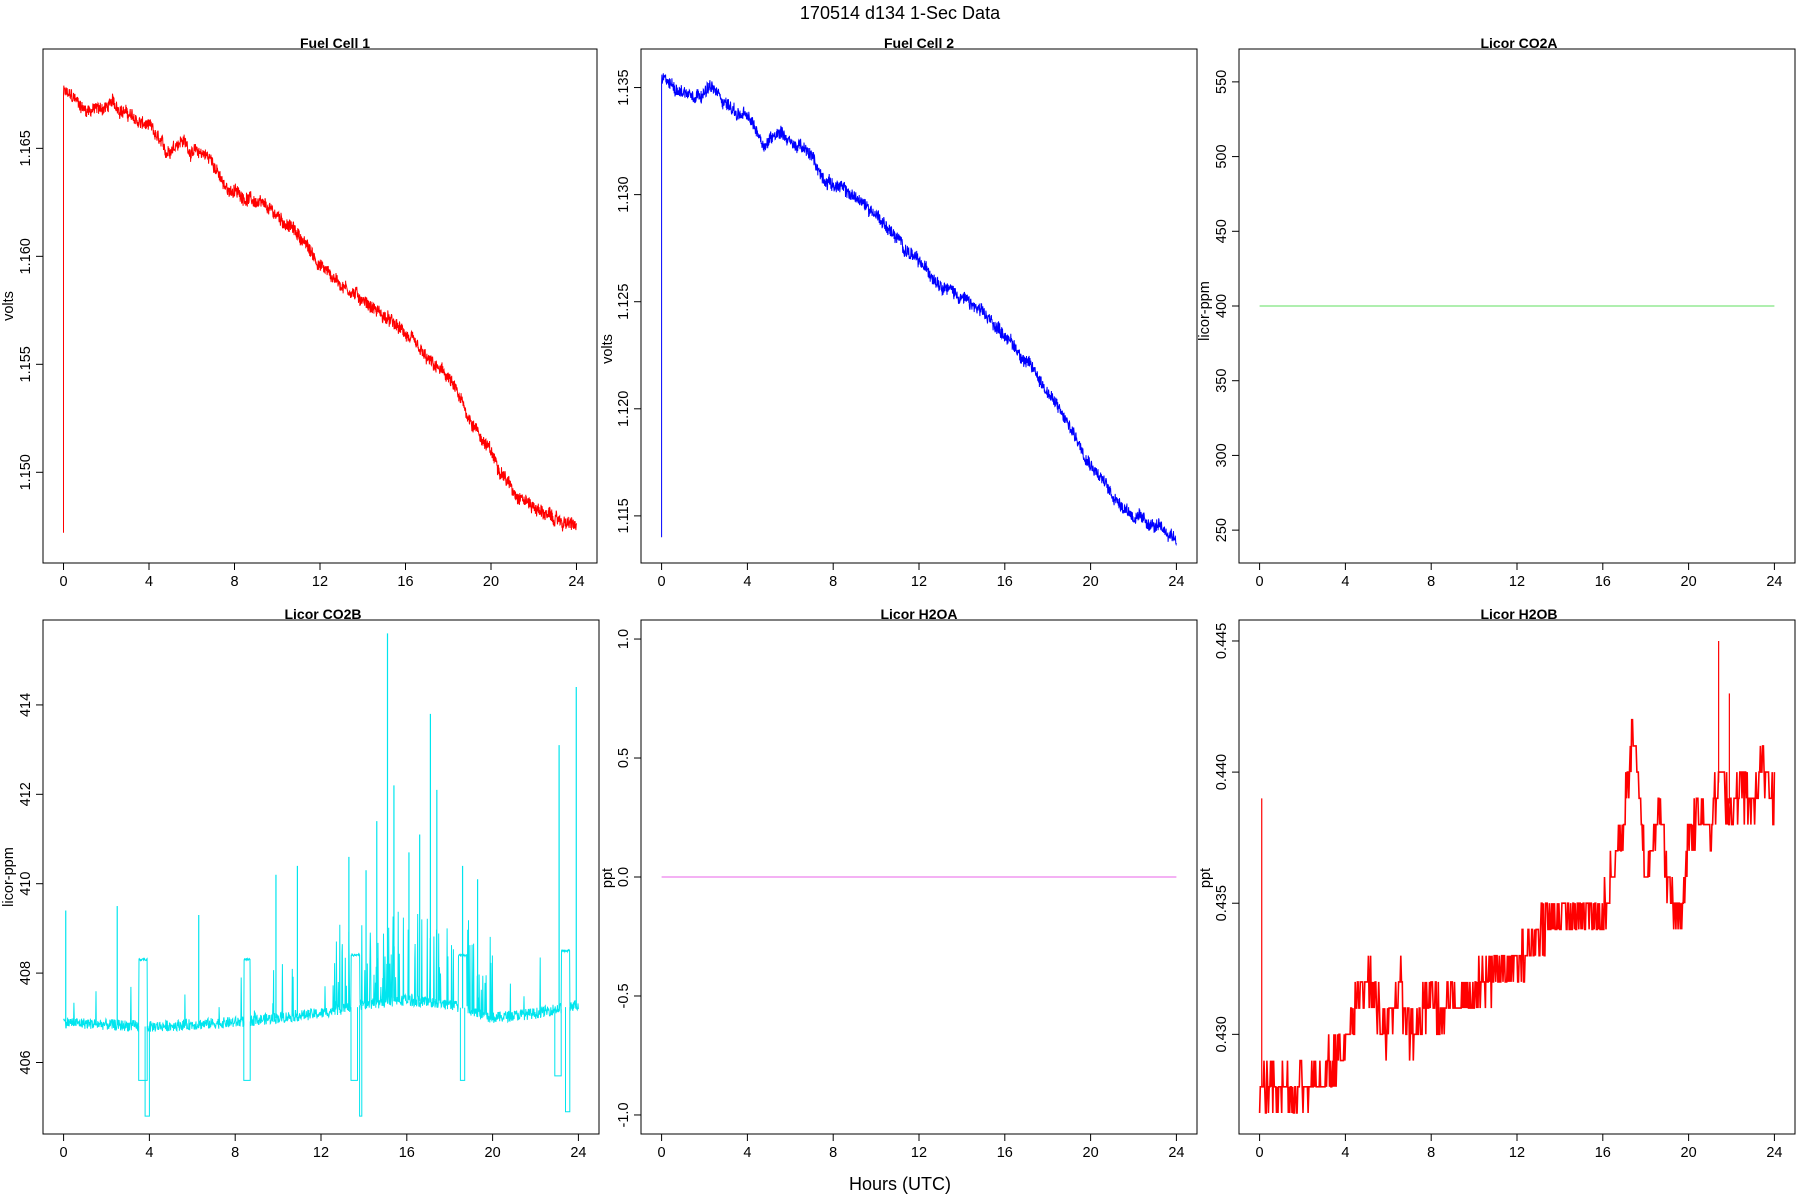  What do you see at coordinates (624, 302) in the screenshot?
I see `y-tick-label: 1.125` at bounding box center [624, 302].